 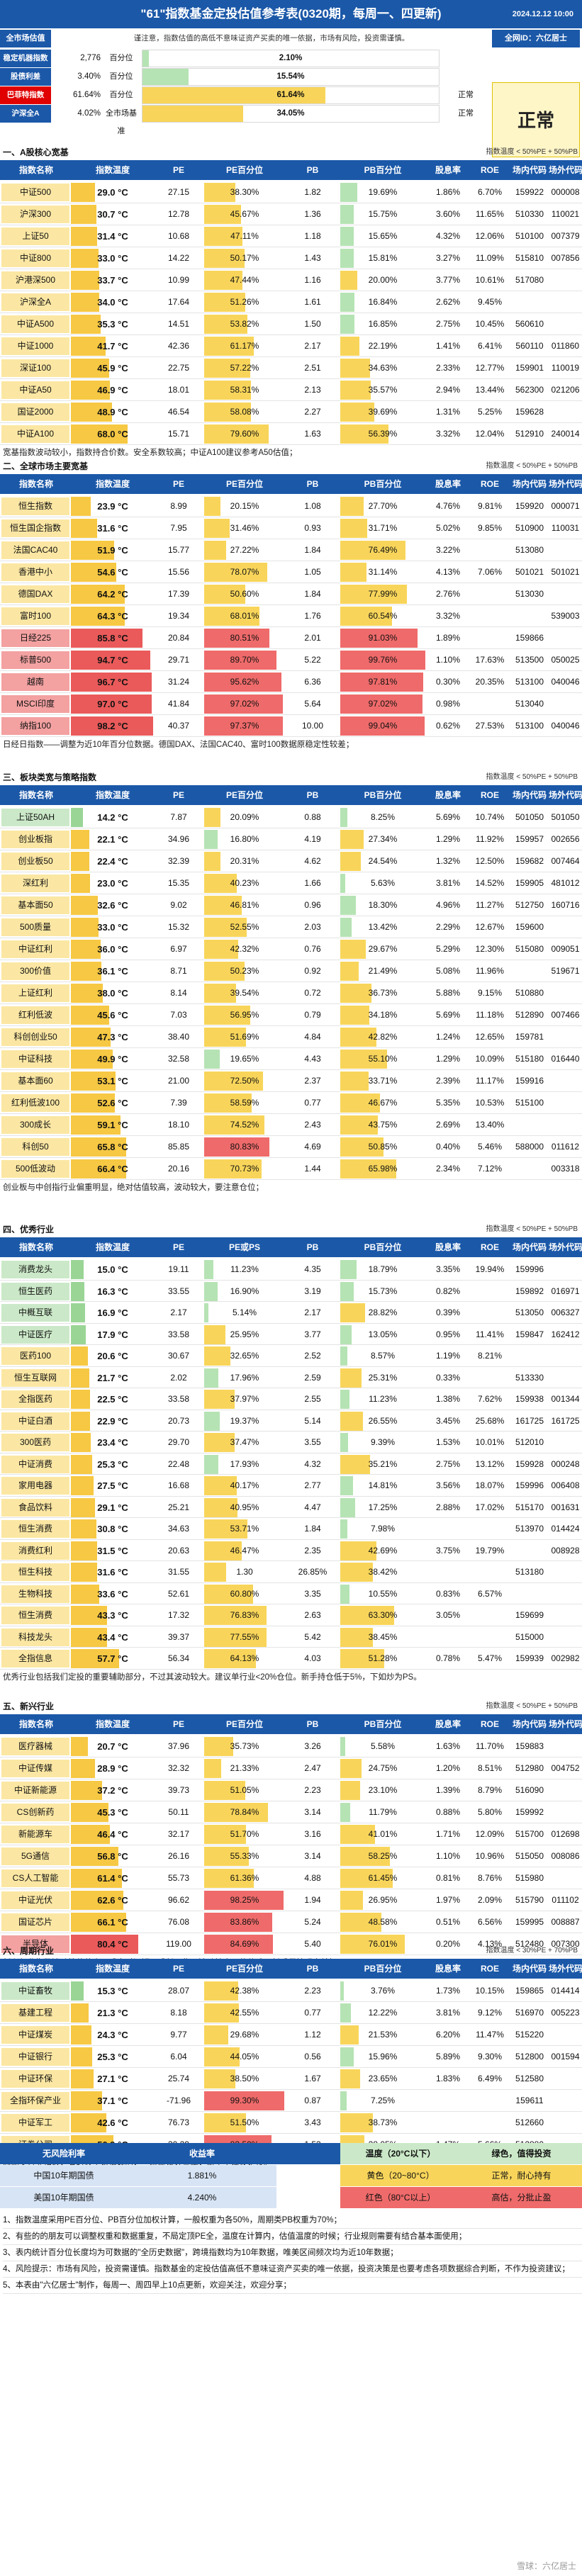 What do you see at coordinates (448, 1247) in the screenshot?
I see `col-dividend: 股息率` at bounding box center [448, 1247].